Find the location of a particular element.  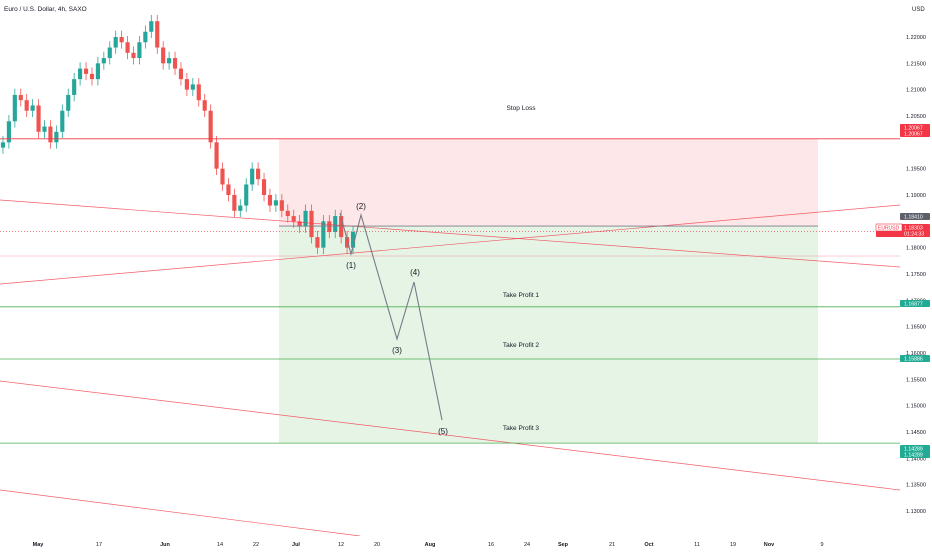

current-price-badge-text: 1.18303 is located at coordinates (913, 229).